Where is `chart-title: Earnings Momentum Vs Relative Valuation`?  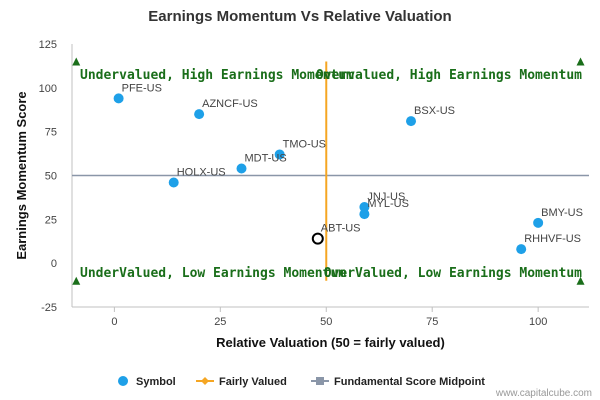
chart-title: Earnings Momentum Vs Relative Valuation is located at coordinates (299, 16).